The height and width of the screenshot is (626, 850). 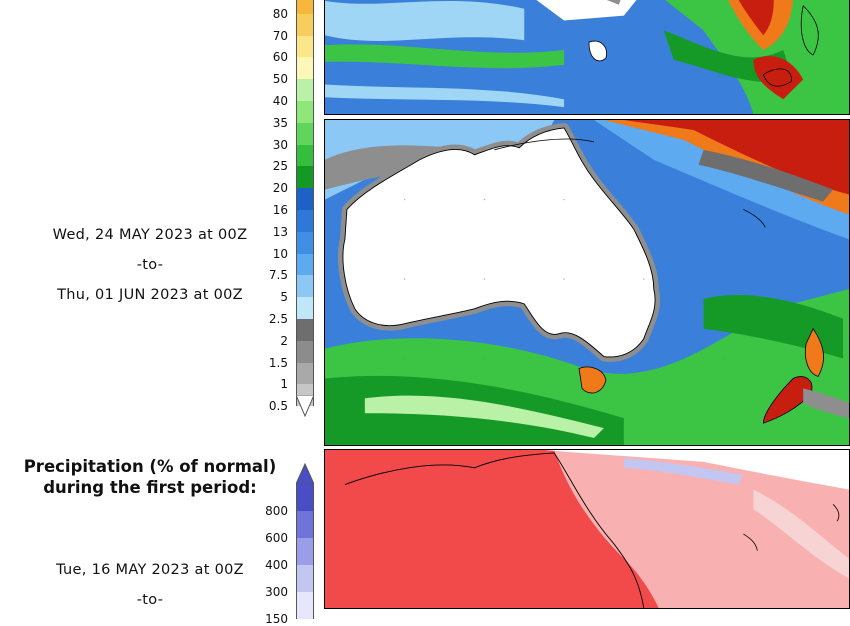 What do you see at coordinates (280, 122) in the screenshot?
I see `precip-legend-tick-label: 35` at bounding box center [280, 122].